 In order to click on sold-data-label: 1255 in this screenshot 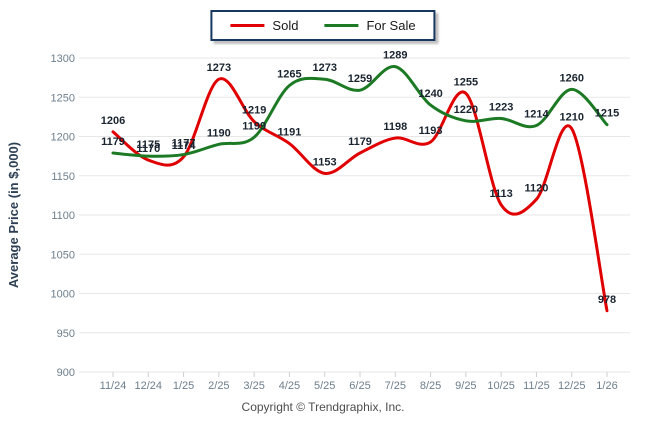, I will do `click(466, 82)`.